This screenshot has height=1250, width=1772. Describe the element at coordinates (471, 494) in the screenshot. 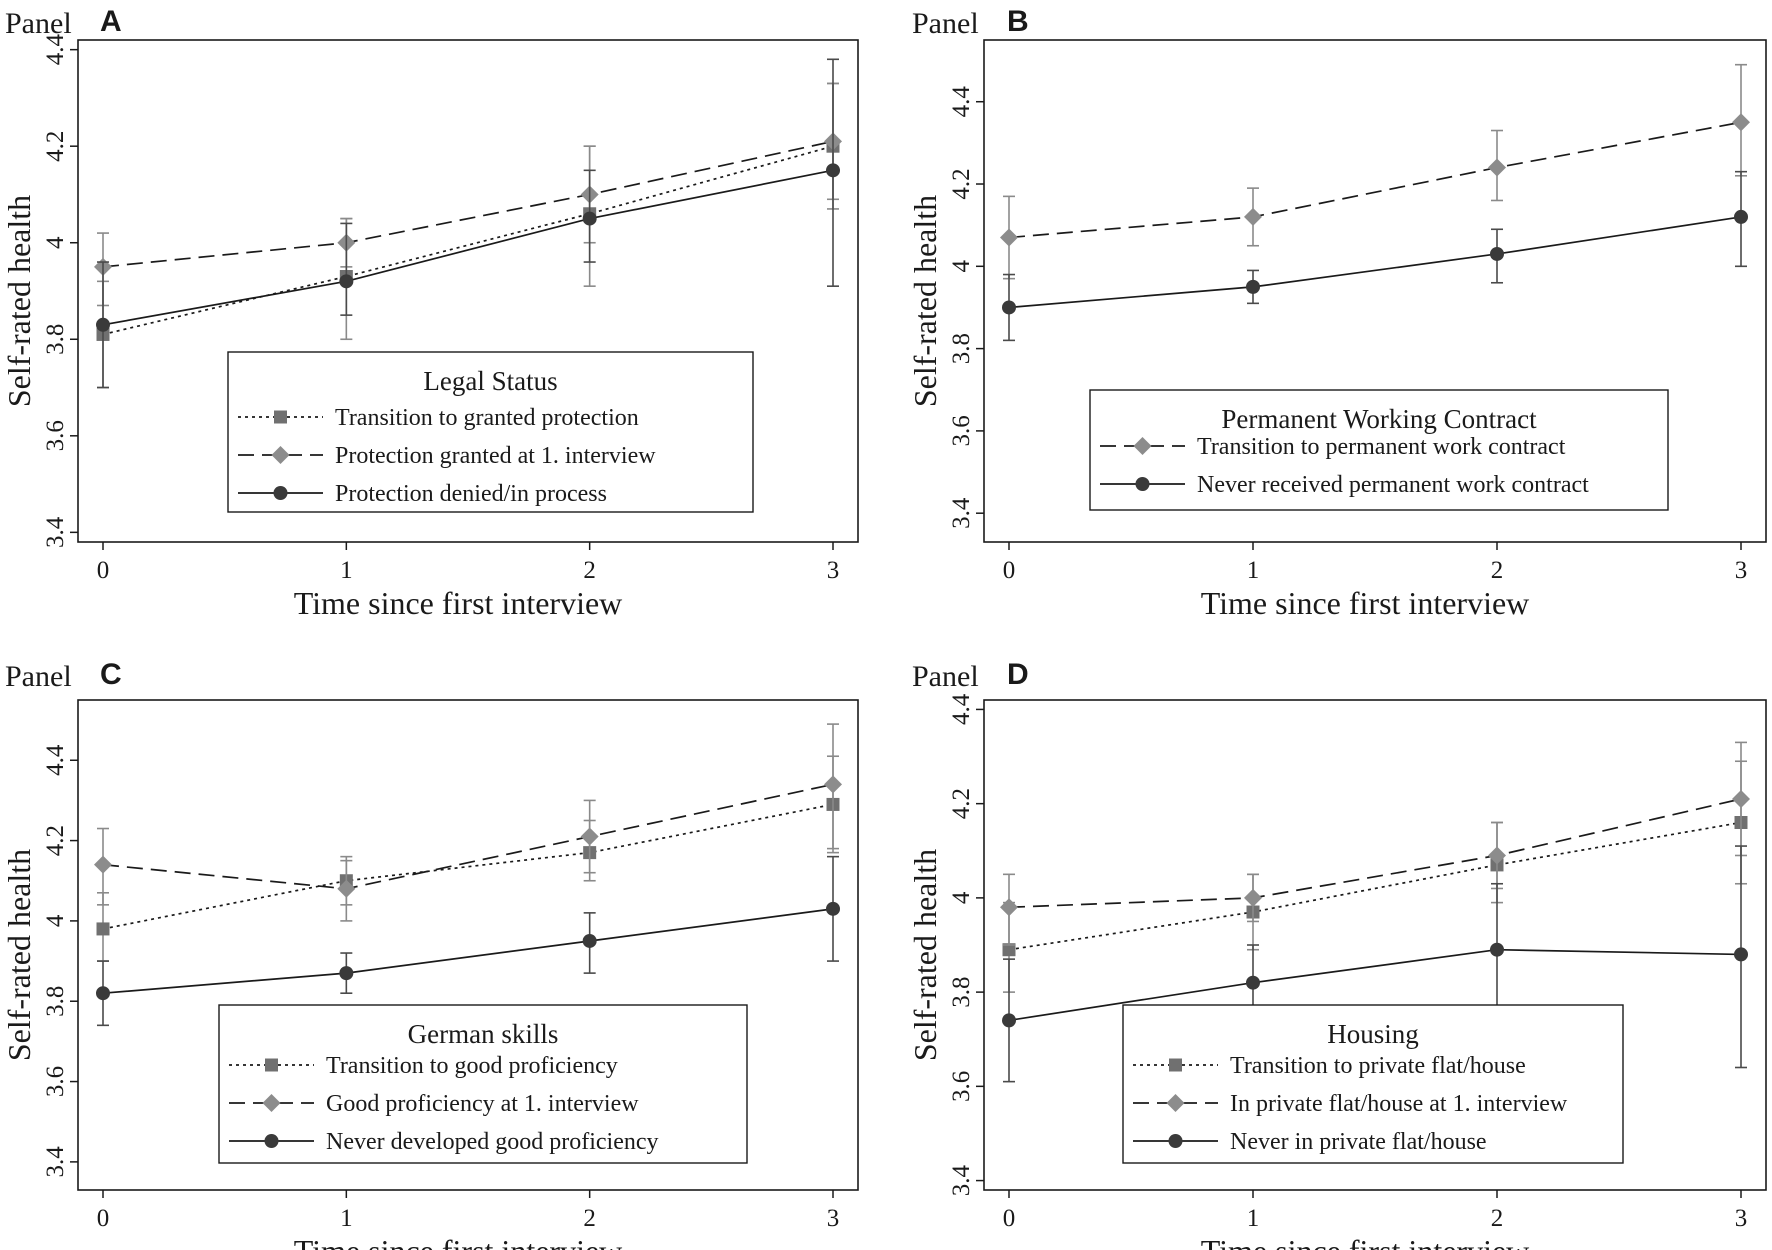

I see `legend-label: Protection denied/in process` at that location.